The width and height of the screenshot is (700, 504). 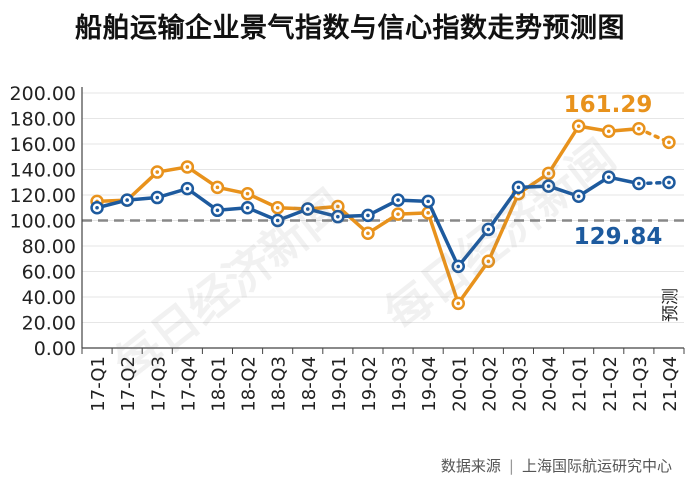 What do you see at coordinates (218, 384) in the screenshot?
I see `x-tick-label: 18-Q1` at bounding box center [218, 384].